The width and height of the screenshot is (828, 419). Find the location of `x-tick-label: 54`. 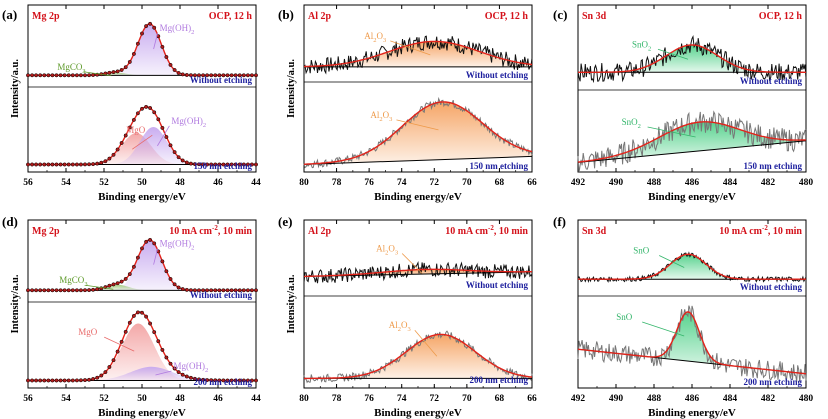

x-tick-label: 54 is located at coordinates (66, 399).